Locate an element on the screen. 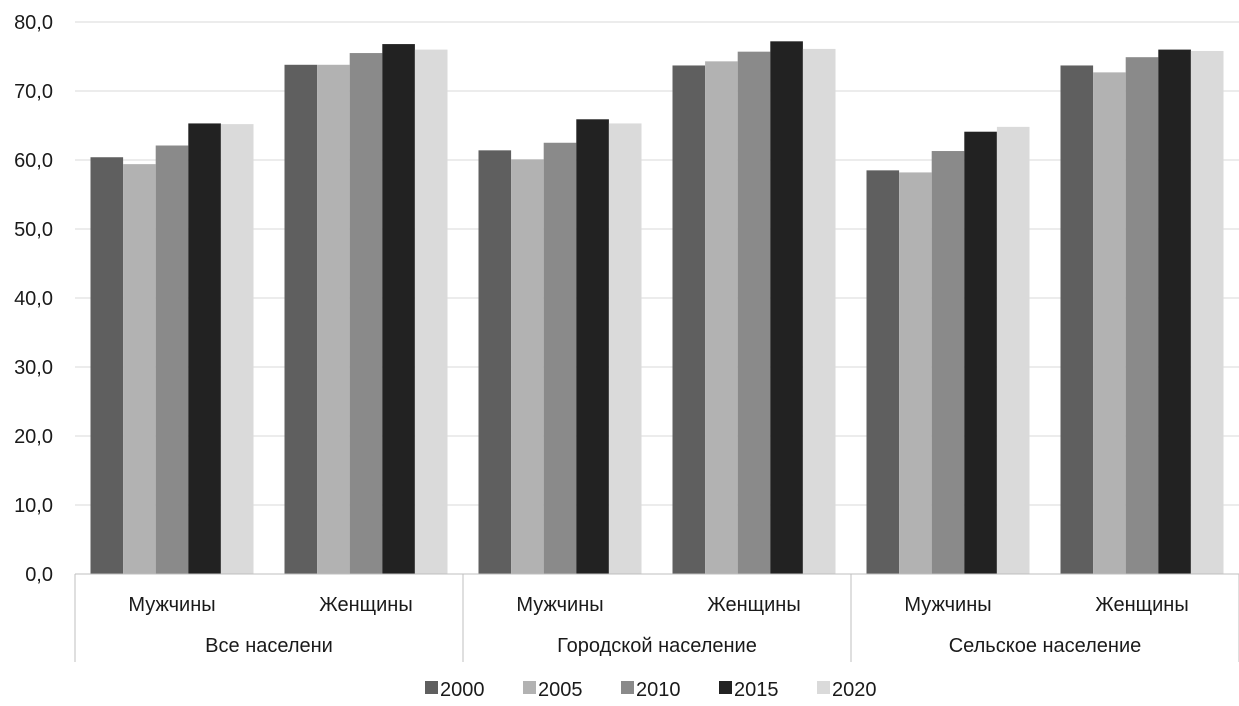 Image resolution: width=1239 pixels, height=706 pixels. legend-label: 2005 is located at coordinates (560, 690).